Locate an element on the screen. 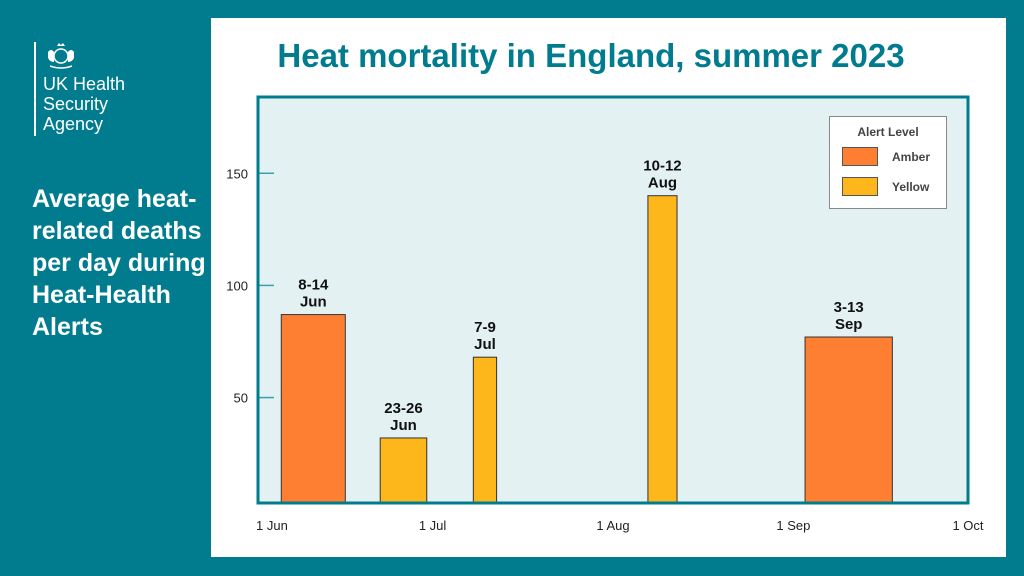  bar-10-12-aug is located at coordinates (662, 349).